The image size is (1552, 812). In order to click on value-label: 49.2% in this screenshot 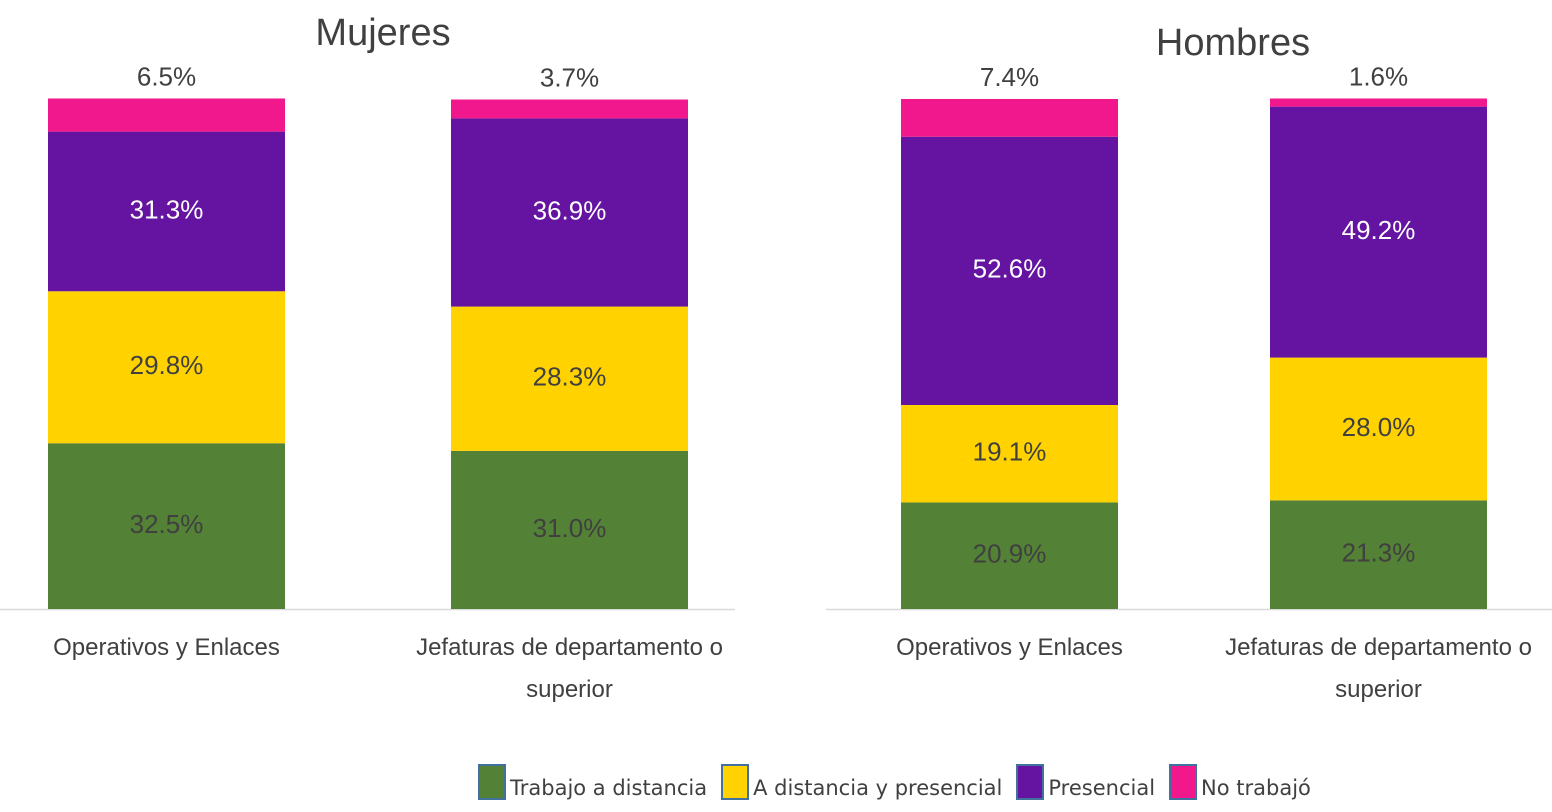, I will do `click(1379, 230)`.